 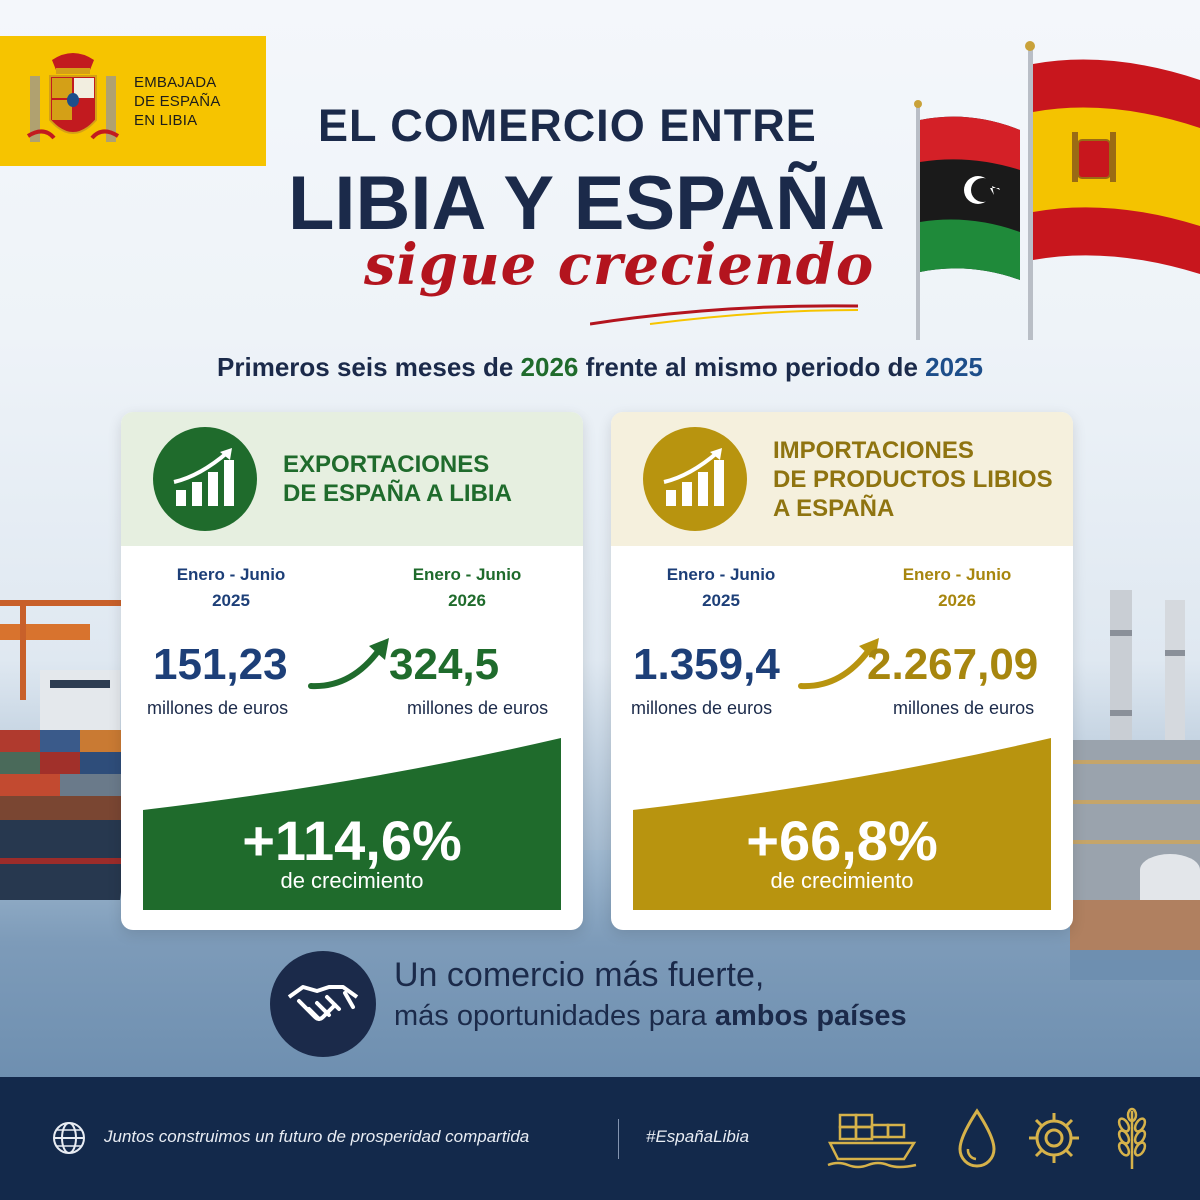 What do you see at coordinates (834, 508) in the screenshot?
I see `imports-title-line-3: A ESPAÑA` at bounding box center [834, 508].